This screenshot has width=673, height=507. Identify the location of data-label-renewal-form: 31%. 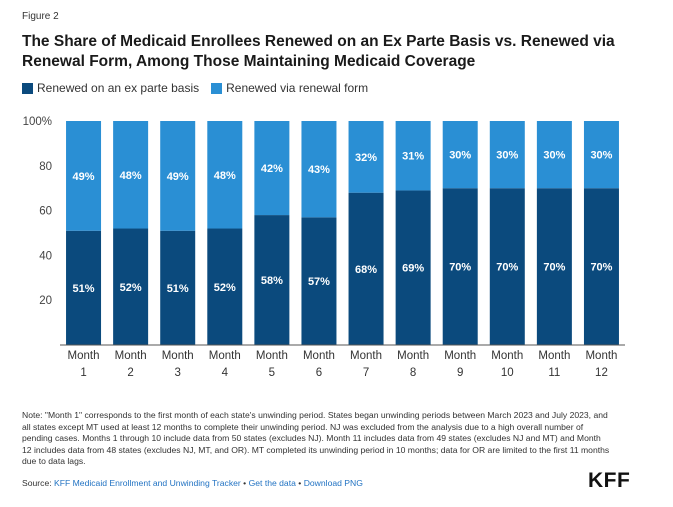
(413, 157).